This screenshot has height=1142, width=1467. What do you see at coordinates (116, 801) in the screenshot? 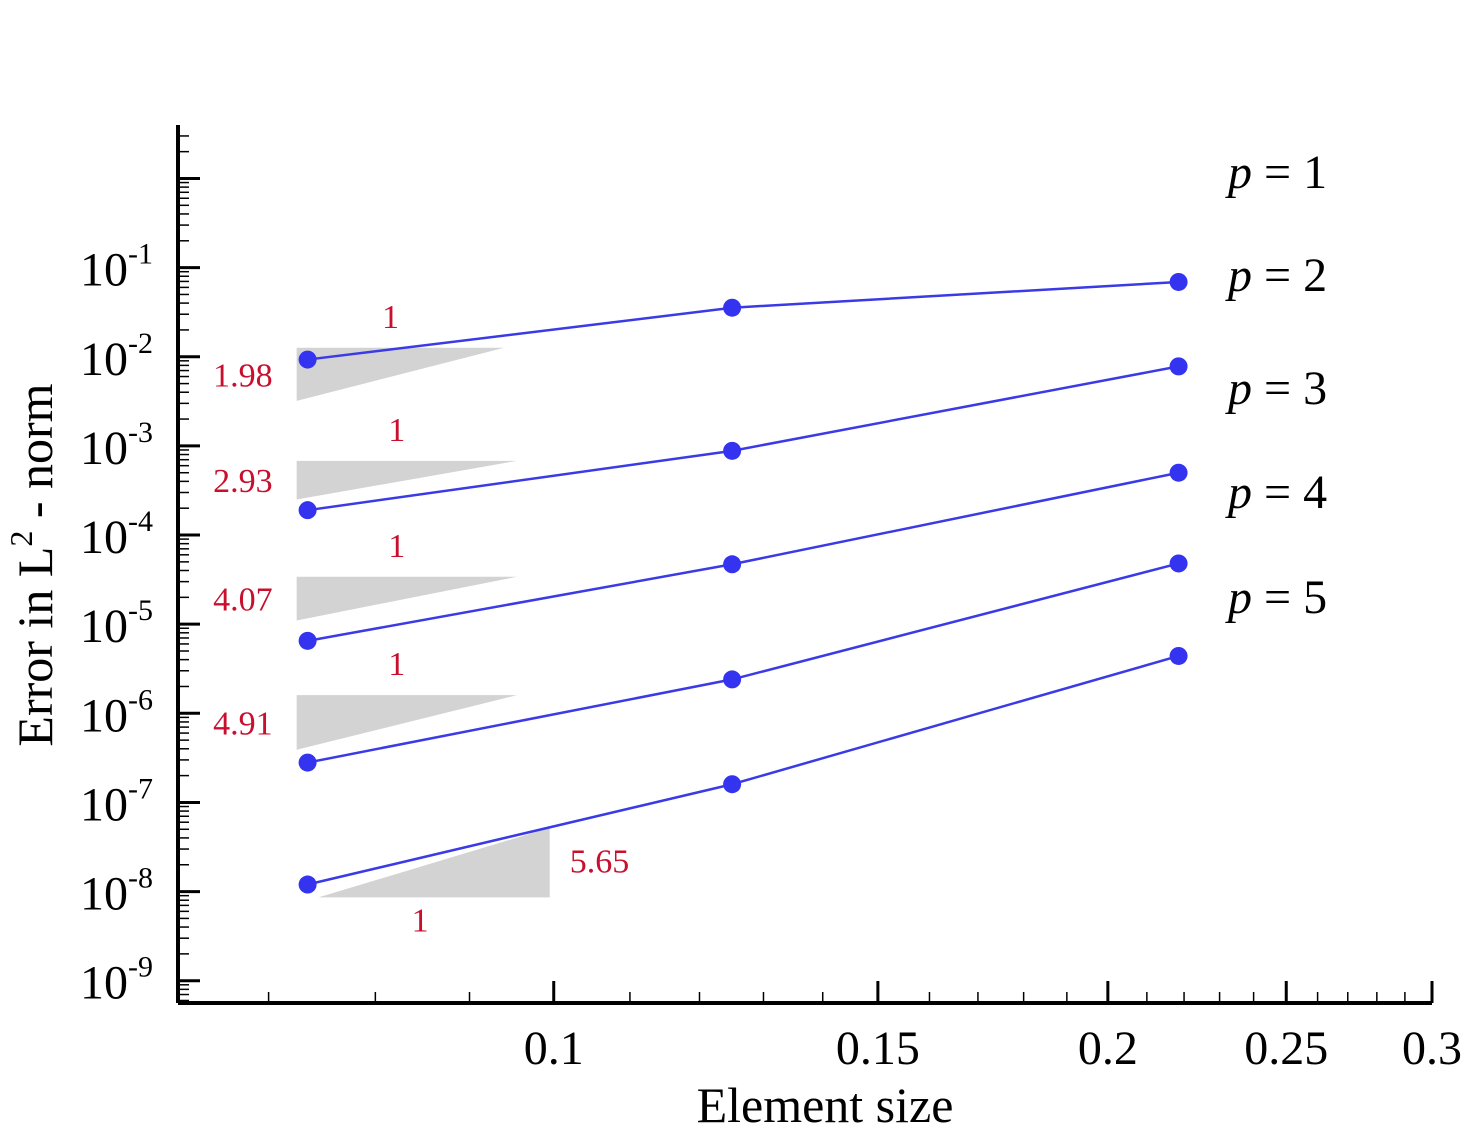
I see `y-tick-label: 10⁻⁷` at bounding box center [116, 801].